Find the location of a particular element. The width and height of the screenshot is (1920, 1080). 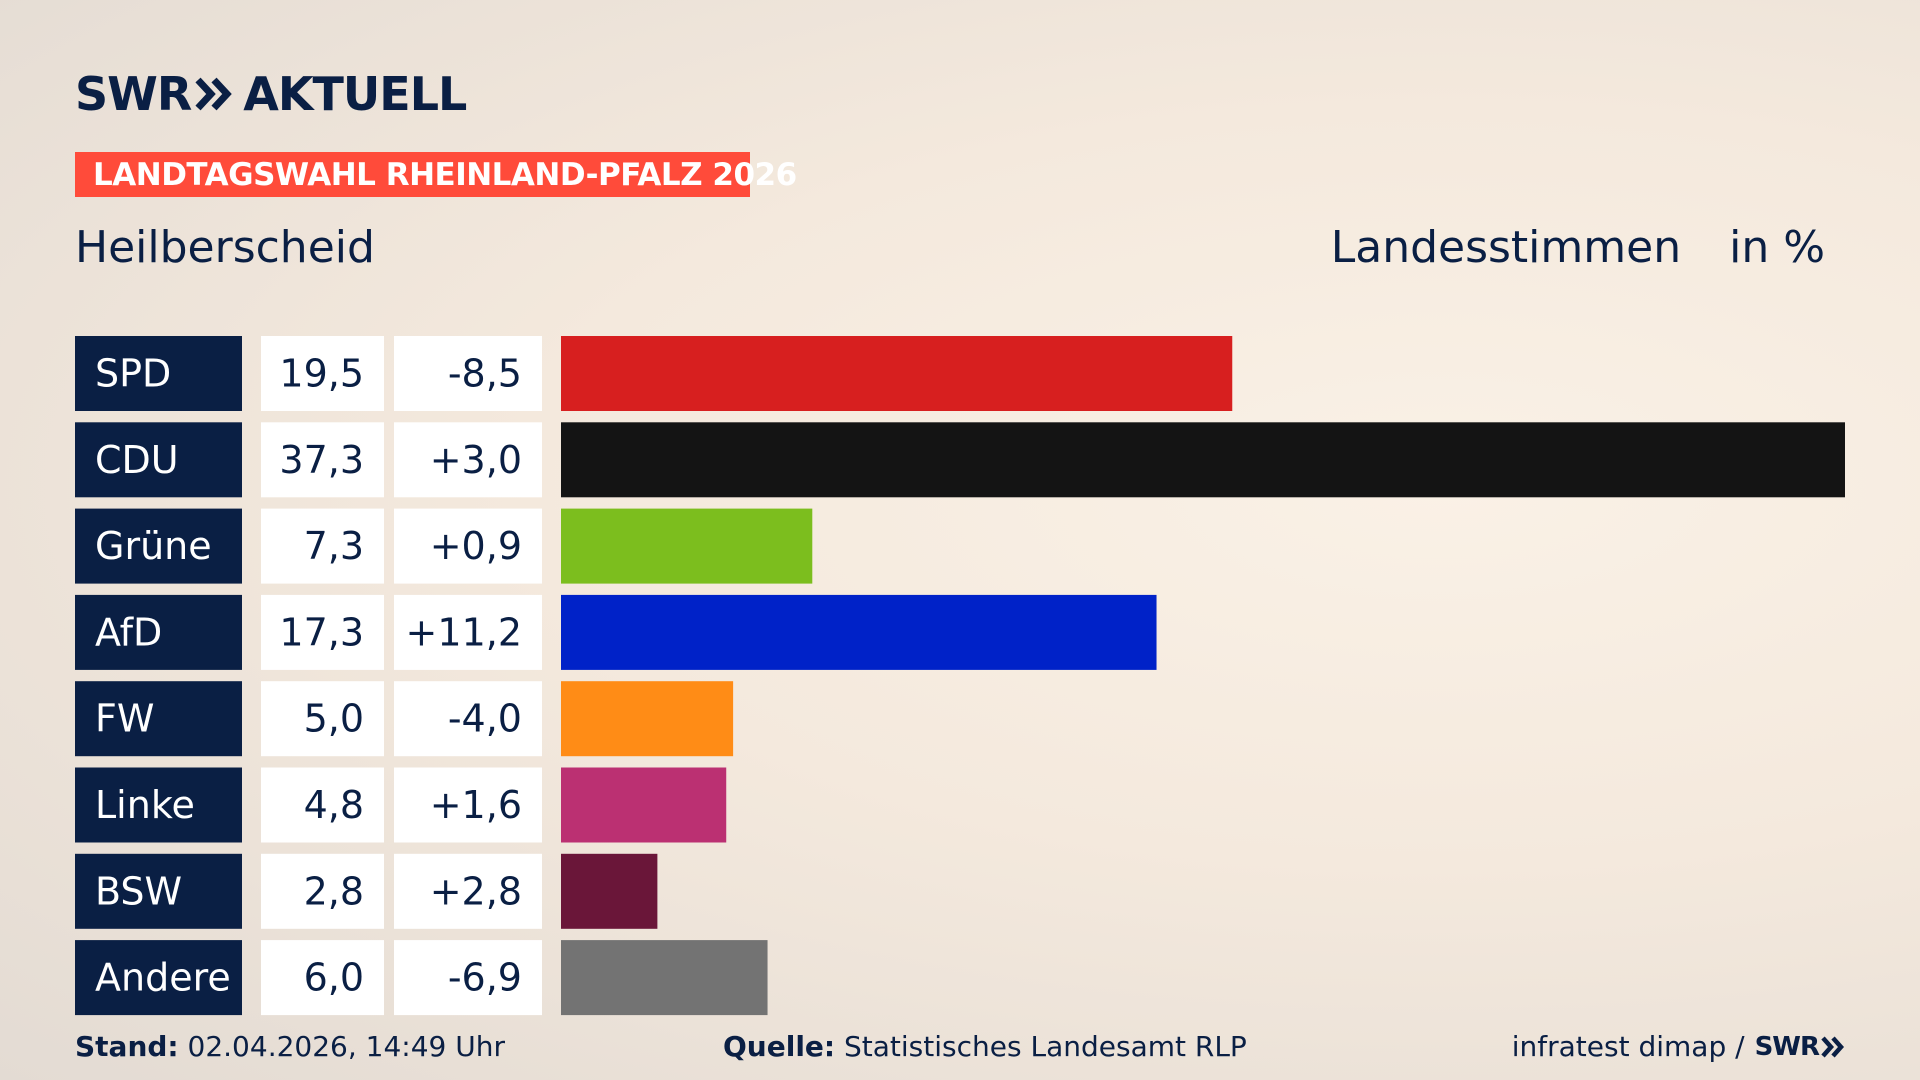

row-afd: AfD 17,3 +11,2 is located at coordinates (616, 632).